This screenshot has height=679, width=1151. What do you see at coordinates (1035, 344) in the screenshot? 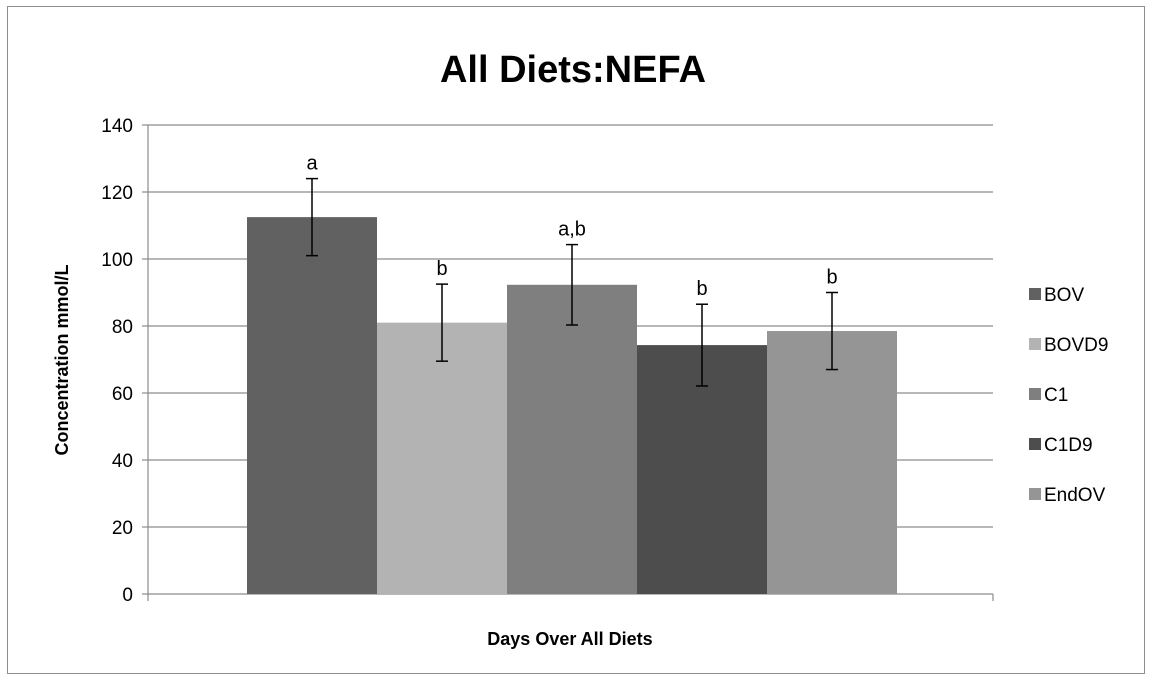
I see `legend-swatch-bovd9` at bounding box center [1035, 344].